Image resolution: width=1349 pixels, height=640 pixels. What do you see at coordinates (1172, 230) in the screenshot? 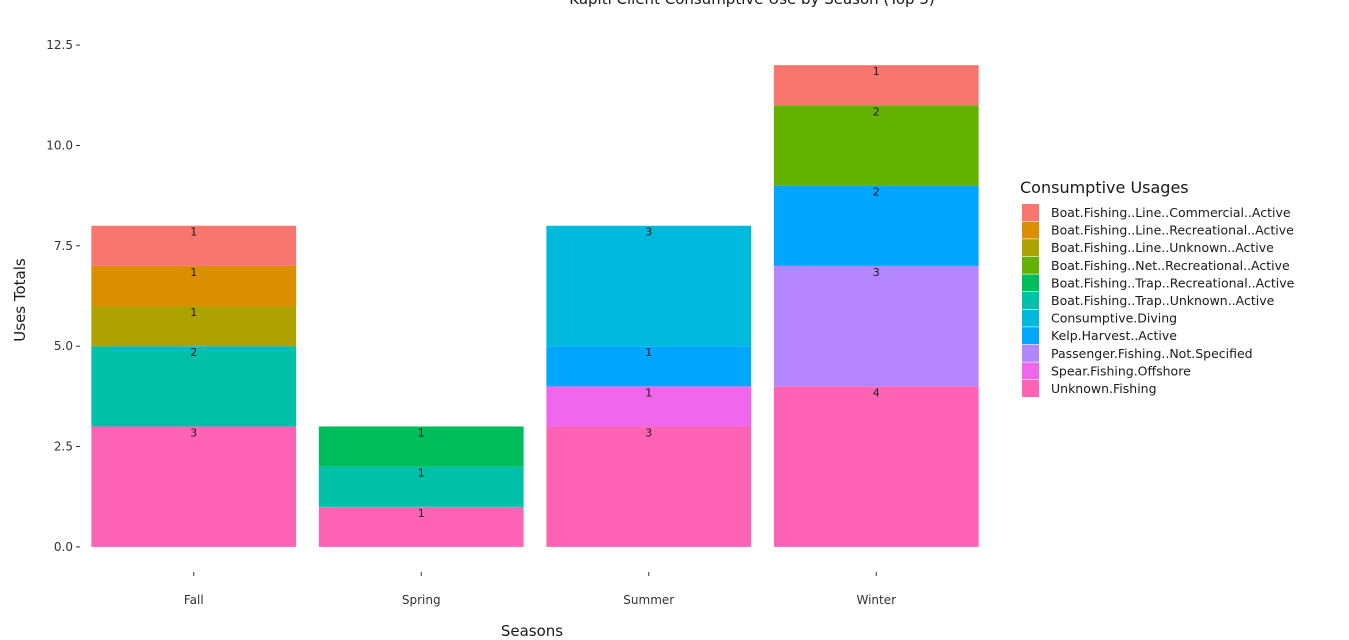
I see `legend-label: Boat.Fishing..Line..Recreational..Active` at bounding box center [1172, 230].